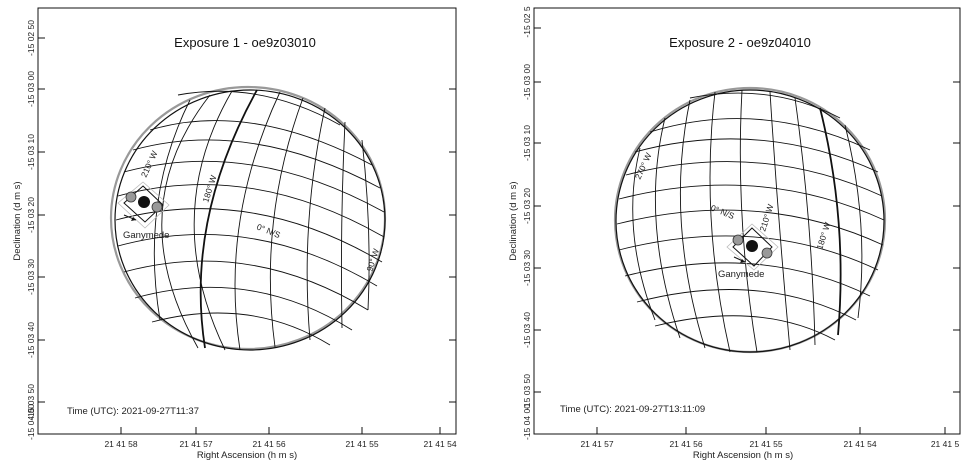 The height and width of the screenshot is (462, 963). I want to click on y-tick-label: -15 02 5, so click(527, 21).